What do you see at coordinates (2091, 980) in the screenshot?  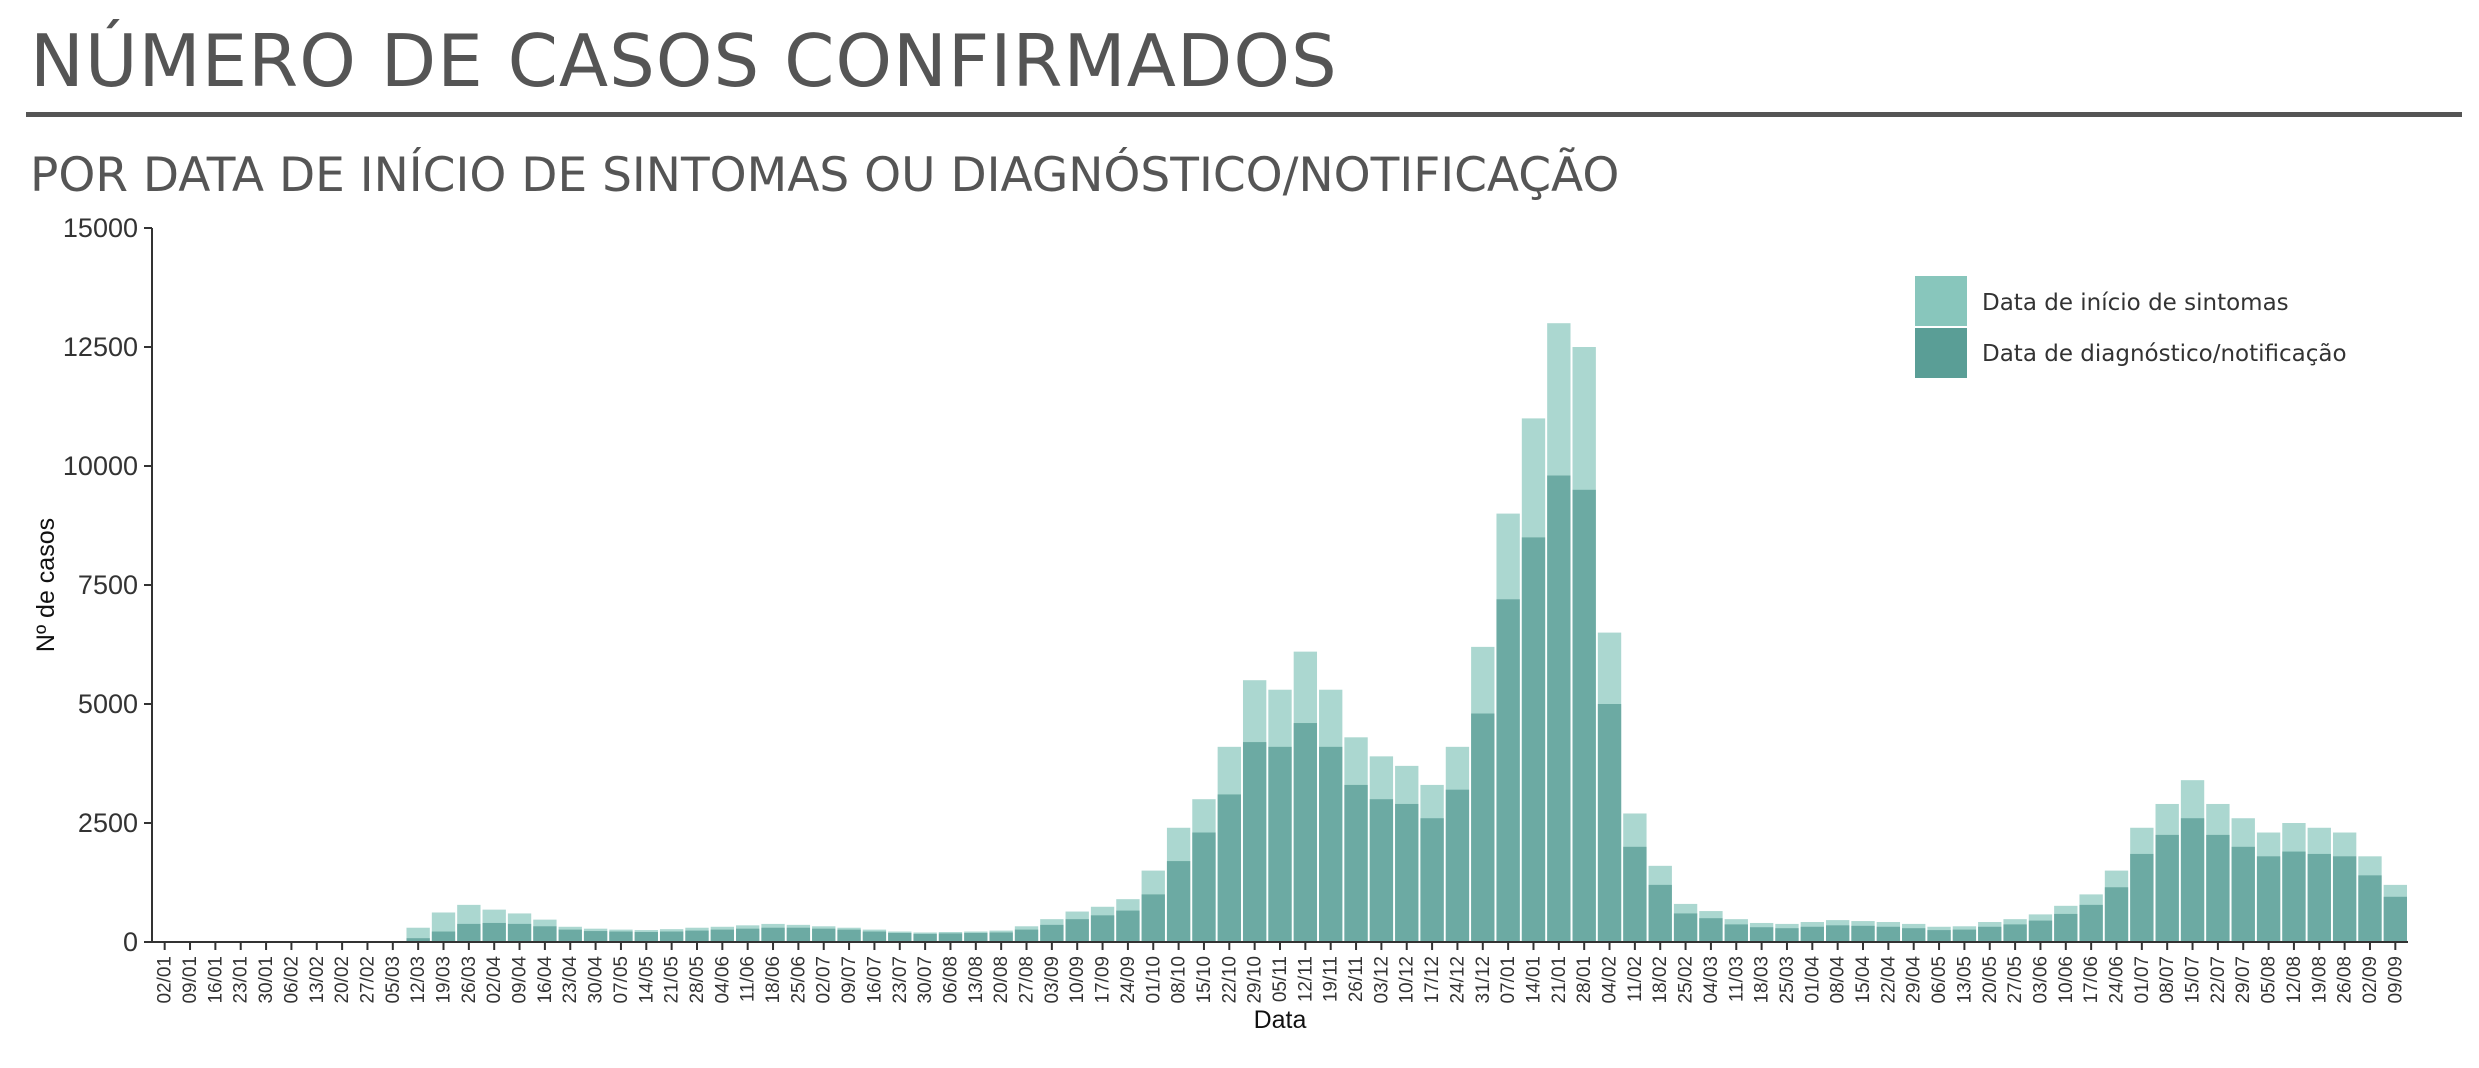 I see `x-tick-label: 17/06` at bounding box center [2091, 980].